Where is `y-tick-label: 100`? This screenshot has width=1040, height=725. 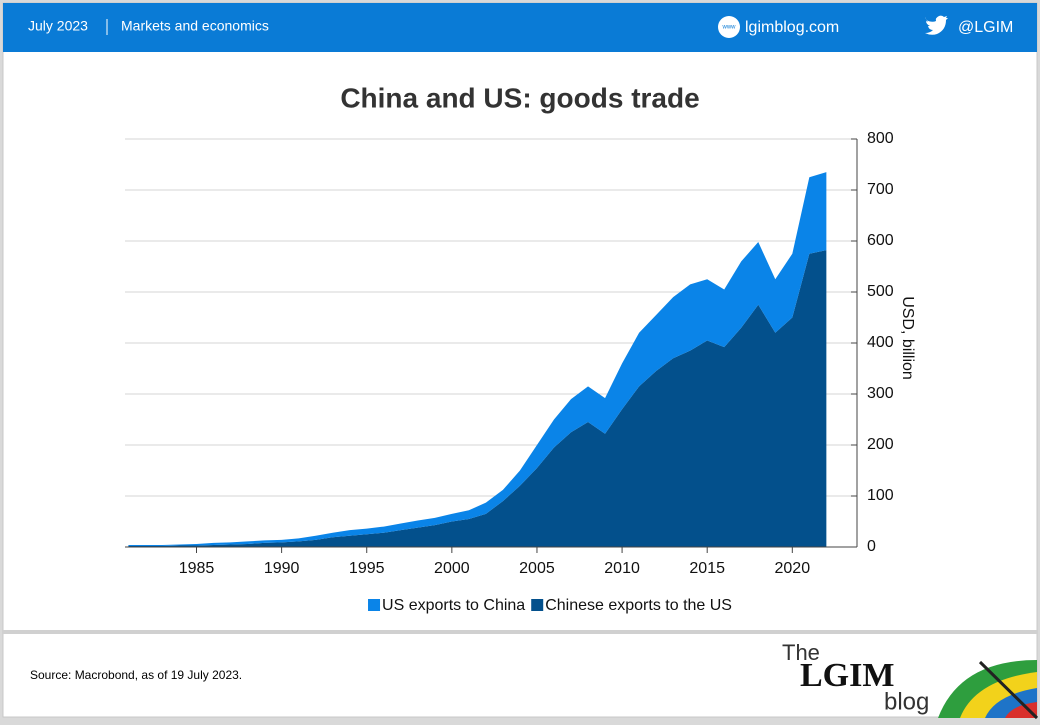 y-tick-label: 100 is located at coordinates (880, 495).